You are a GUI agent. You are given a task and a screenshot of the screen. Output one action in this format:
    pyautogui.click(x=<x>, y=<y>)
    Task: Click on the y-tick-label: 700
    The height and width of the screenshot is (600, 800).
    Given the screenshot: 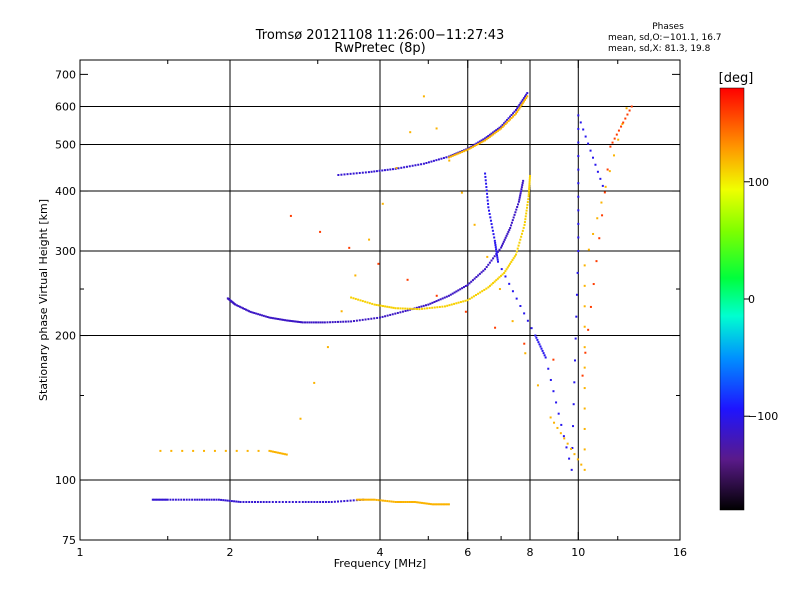 What is the action you would take?
    pyautogui.click(x=65, y=74)
    